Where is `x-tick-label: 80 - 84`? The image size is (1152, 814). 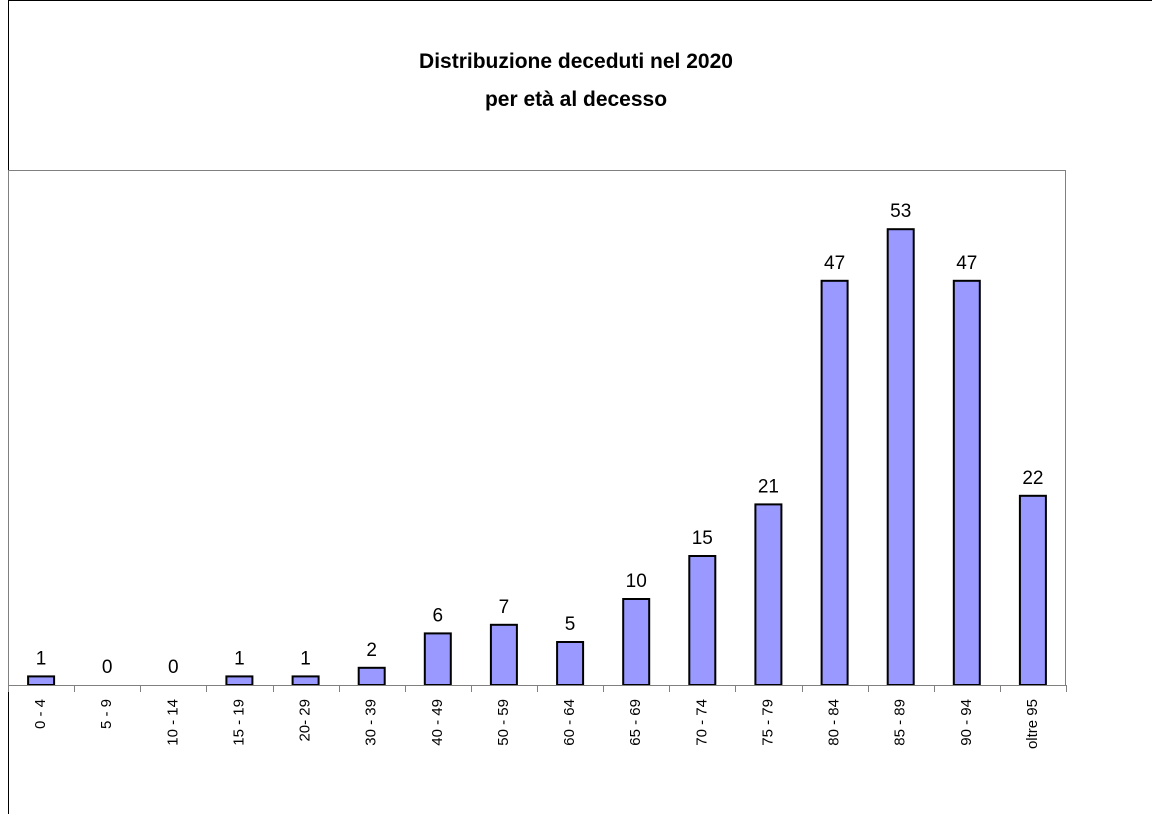
x-tick-label: 80 - 84 is located at coordinates (834, 722).